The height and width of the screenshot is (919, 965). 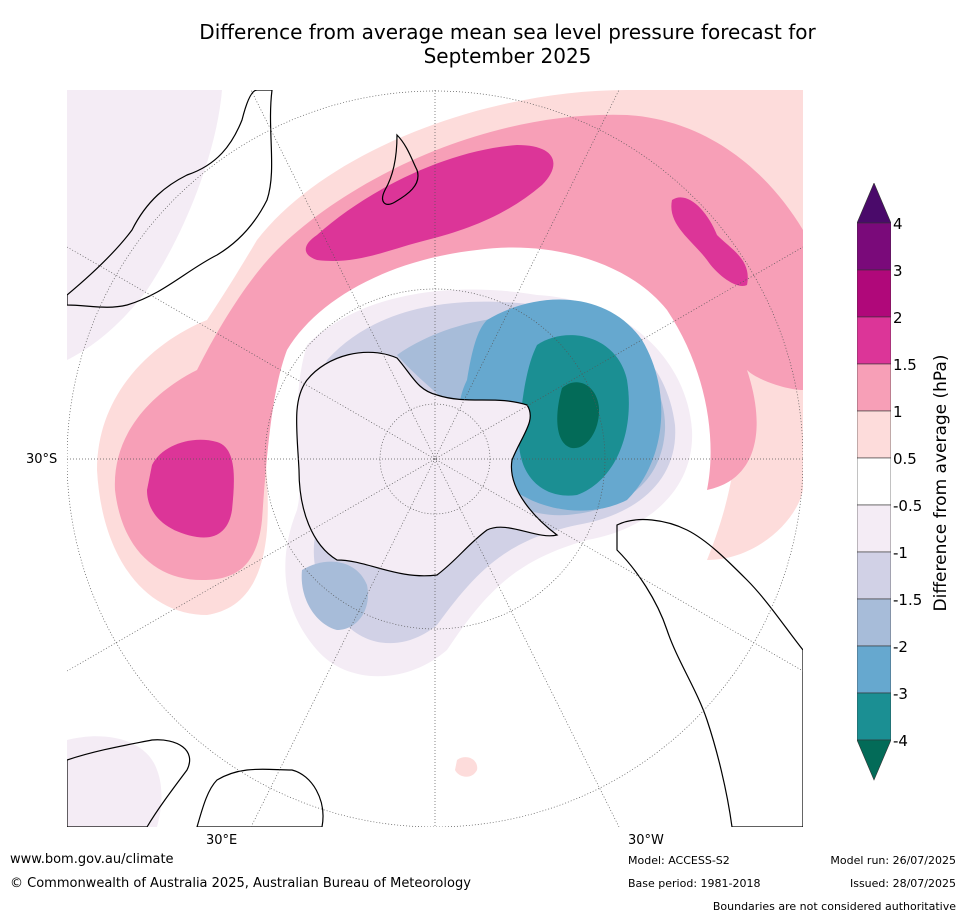 What do you see at coordinates (908, 506) in the screenshot?
I see `colorbar-tick: -0.5` at bounding box center [908, 506].